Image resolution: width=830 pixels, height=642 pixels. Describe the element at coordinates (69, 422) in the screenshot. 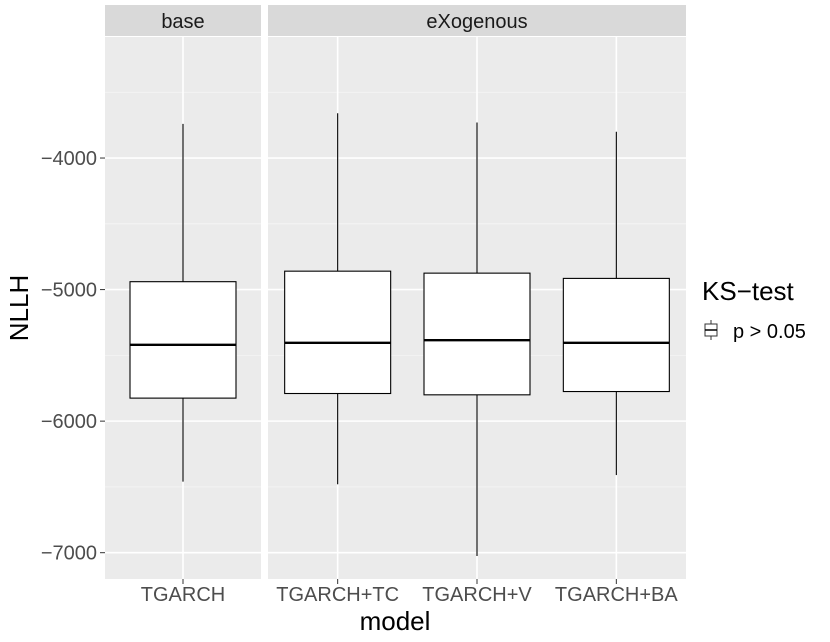

I see `y-tick-label: −6000` at that location.